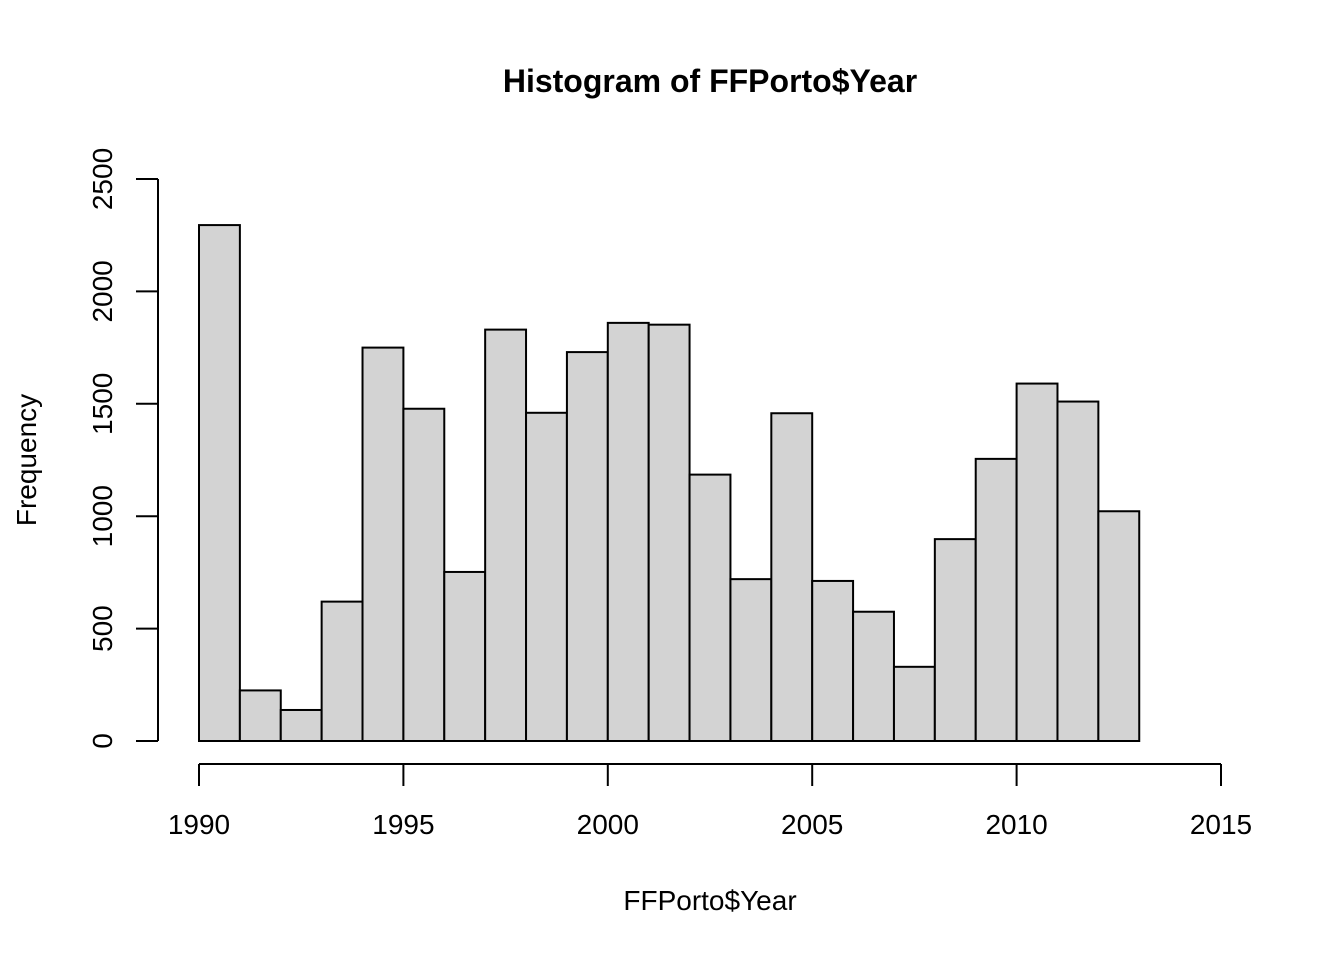 The height and width of the screenshot is (960, 1344). Describe the element at coordinates (199, 824) in the screenshot. I see `x-tick-label: 1990` at that location.